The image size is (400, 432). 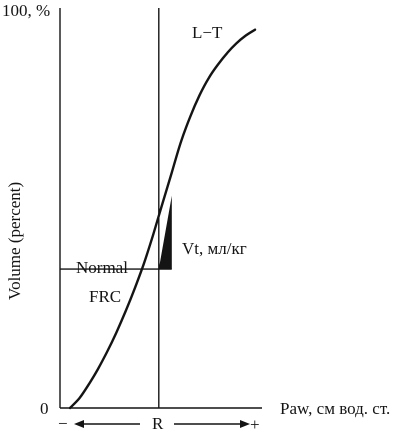 I want to click on arrowhead-left, so click(x=79, y=424).